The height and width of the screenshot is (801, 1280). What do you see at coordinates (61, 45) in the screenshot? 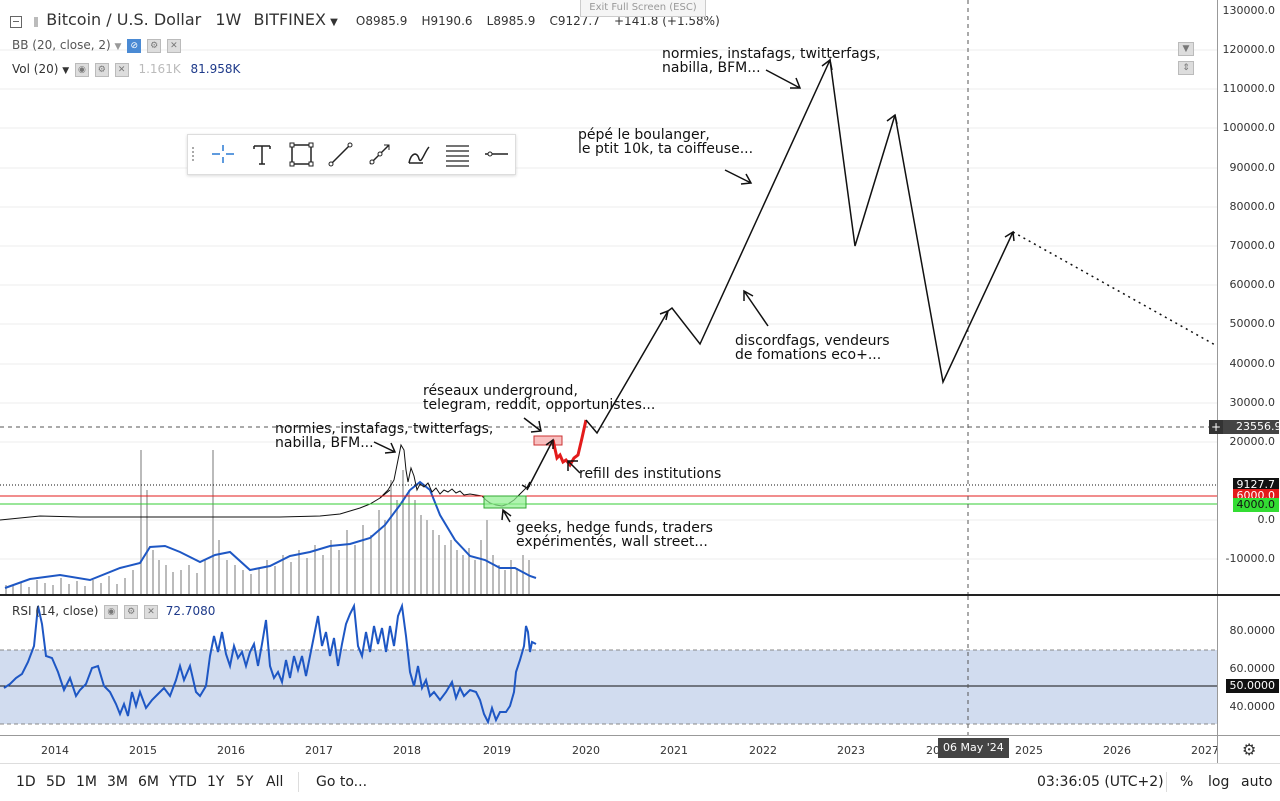
I see `bb-label: BB (20, close, 2)` at bounding box center [61, 45].